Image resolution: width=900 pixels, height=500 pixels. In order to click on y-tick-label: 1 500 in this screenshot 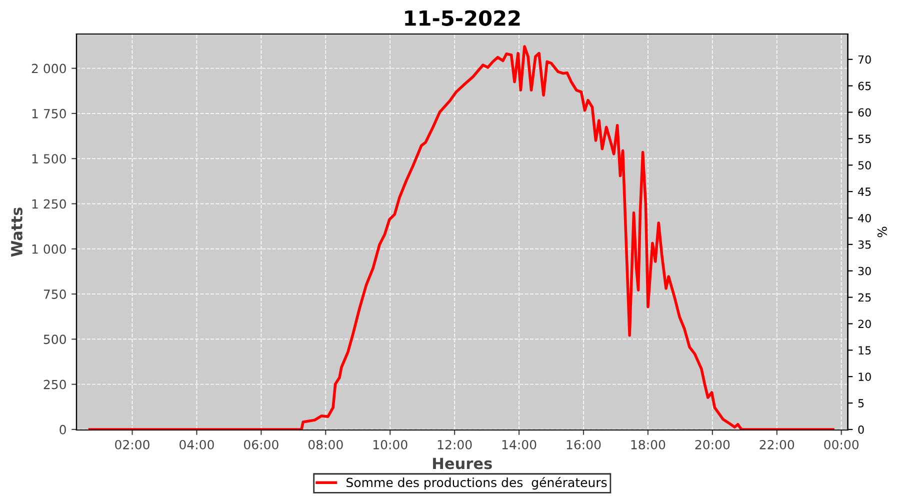, I will do `click(49, 159)`.